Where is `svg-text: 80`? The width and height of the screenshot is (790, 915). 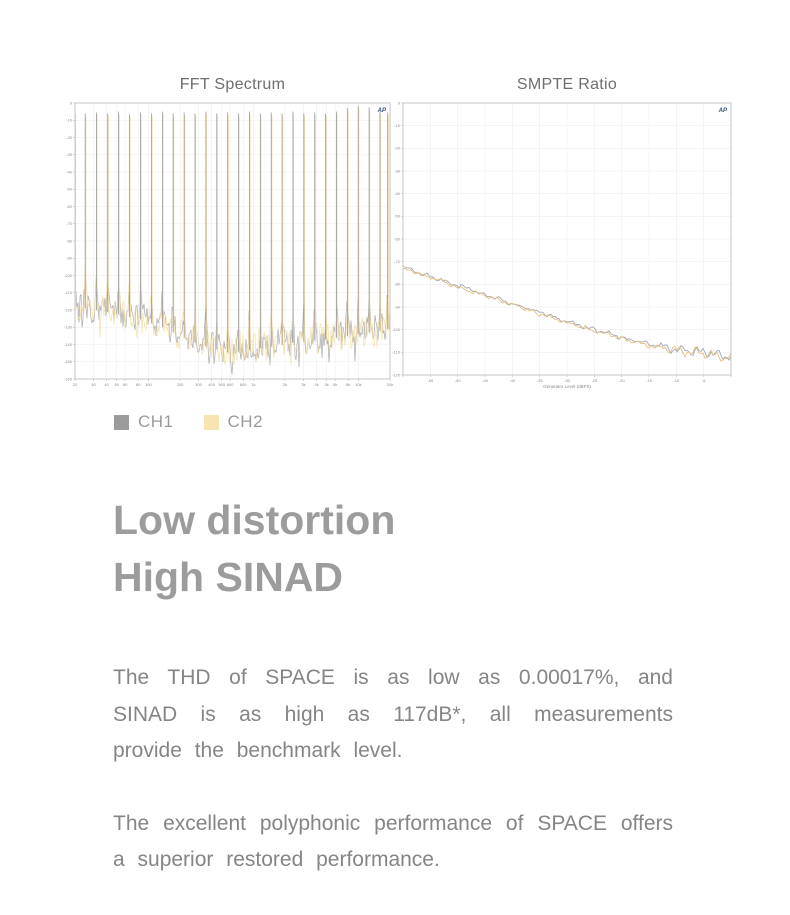 svg-text: 80 is located at coordinates (138, 384).